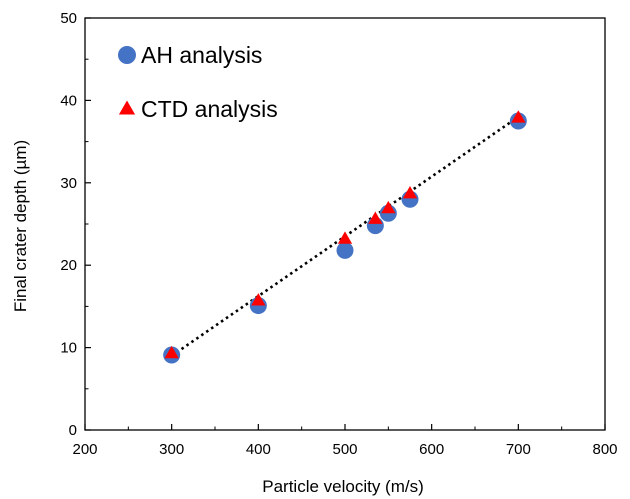 The image size is (630, 499). Describe the element at coordinates (518, 449) in the screenshot. I see `x-tick-label: 700` at that location.